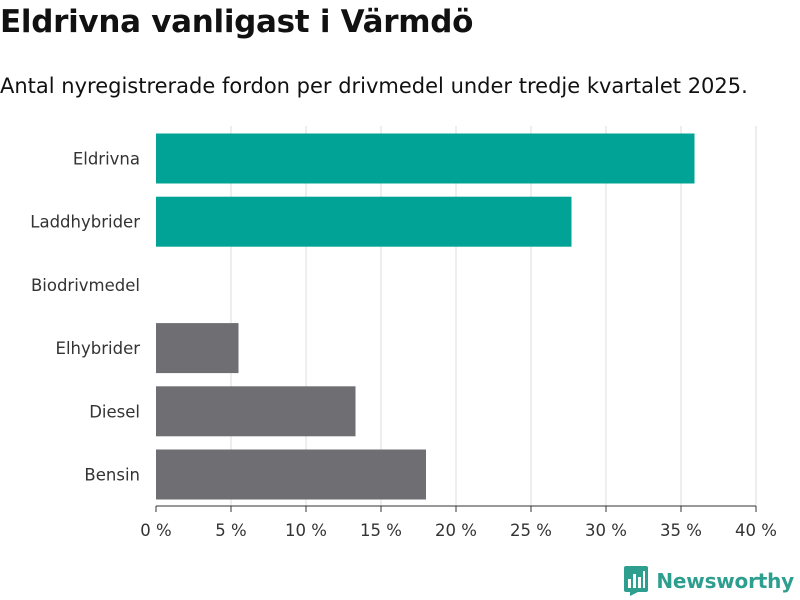 This screenshot has height=600, width=800. What do you see at coordinates (681, 530) in the screenshot?
I see `x-tick-label: 35 %` at bounding box center [681, 530].